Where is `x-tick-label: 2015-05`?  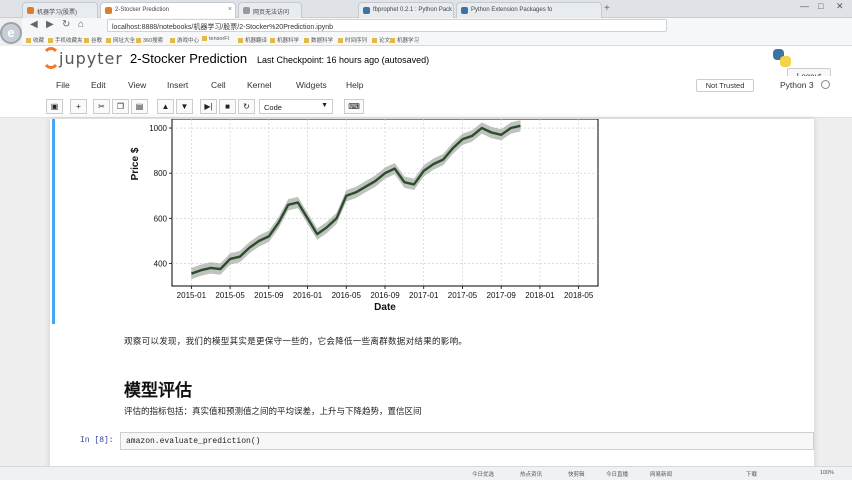
x-tick-label: 2015-05 is located at coordinates (230, 295).